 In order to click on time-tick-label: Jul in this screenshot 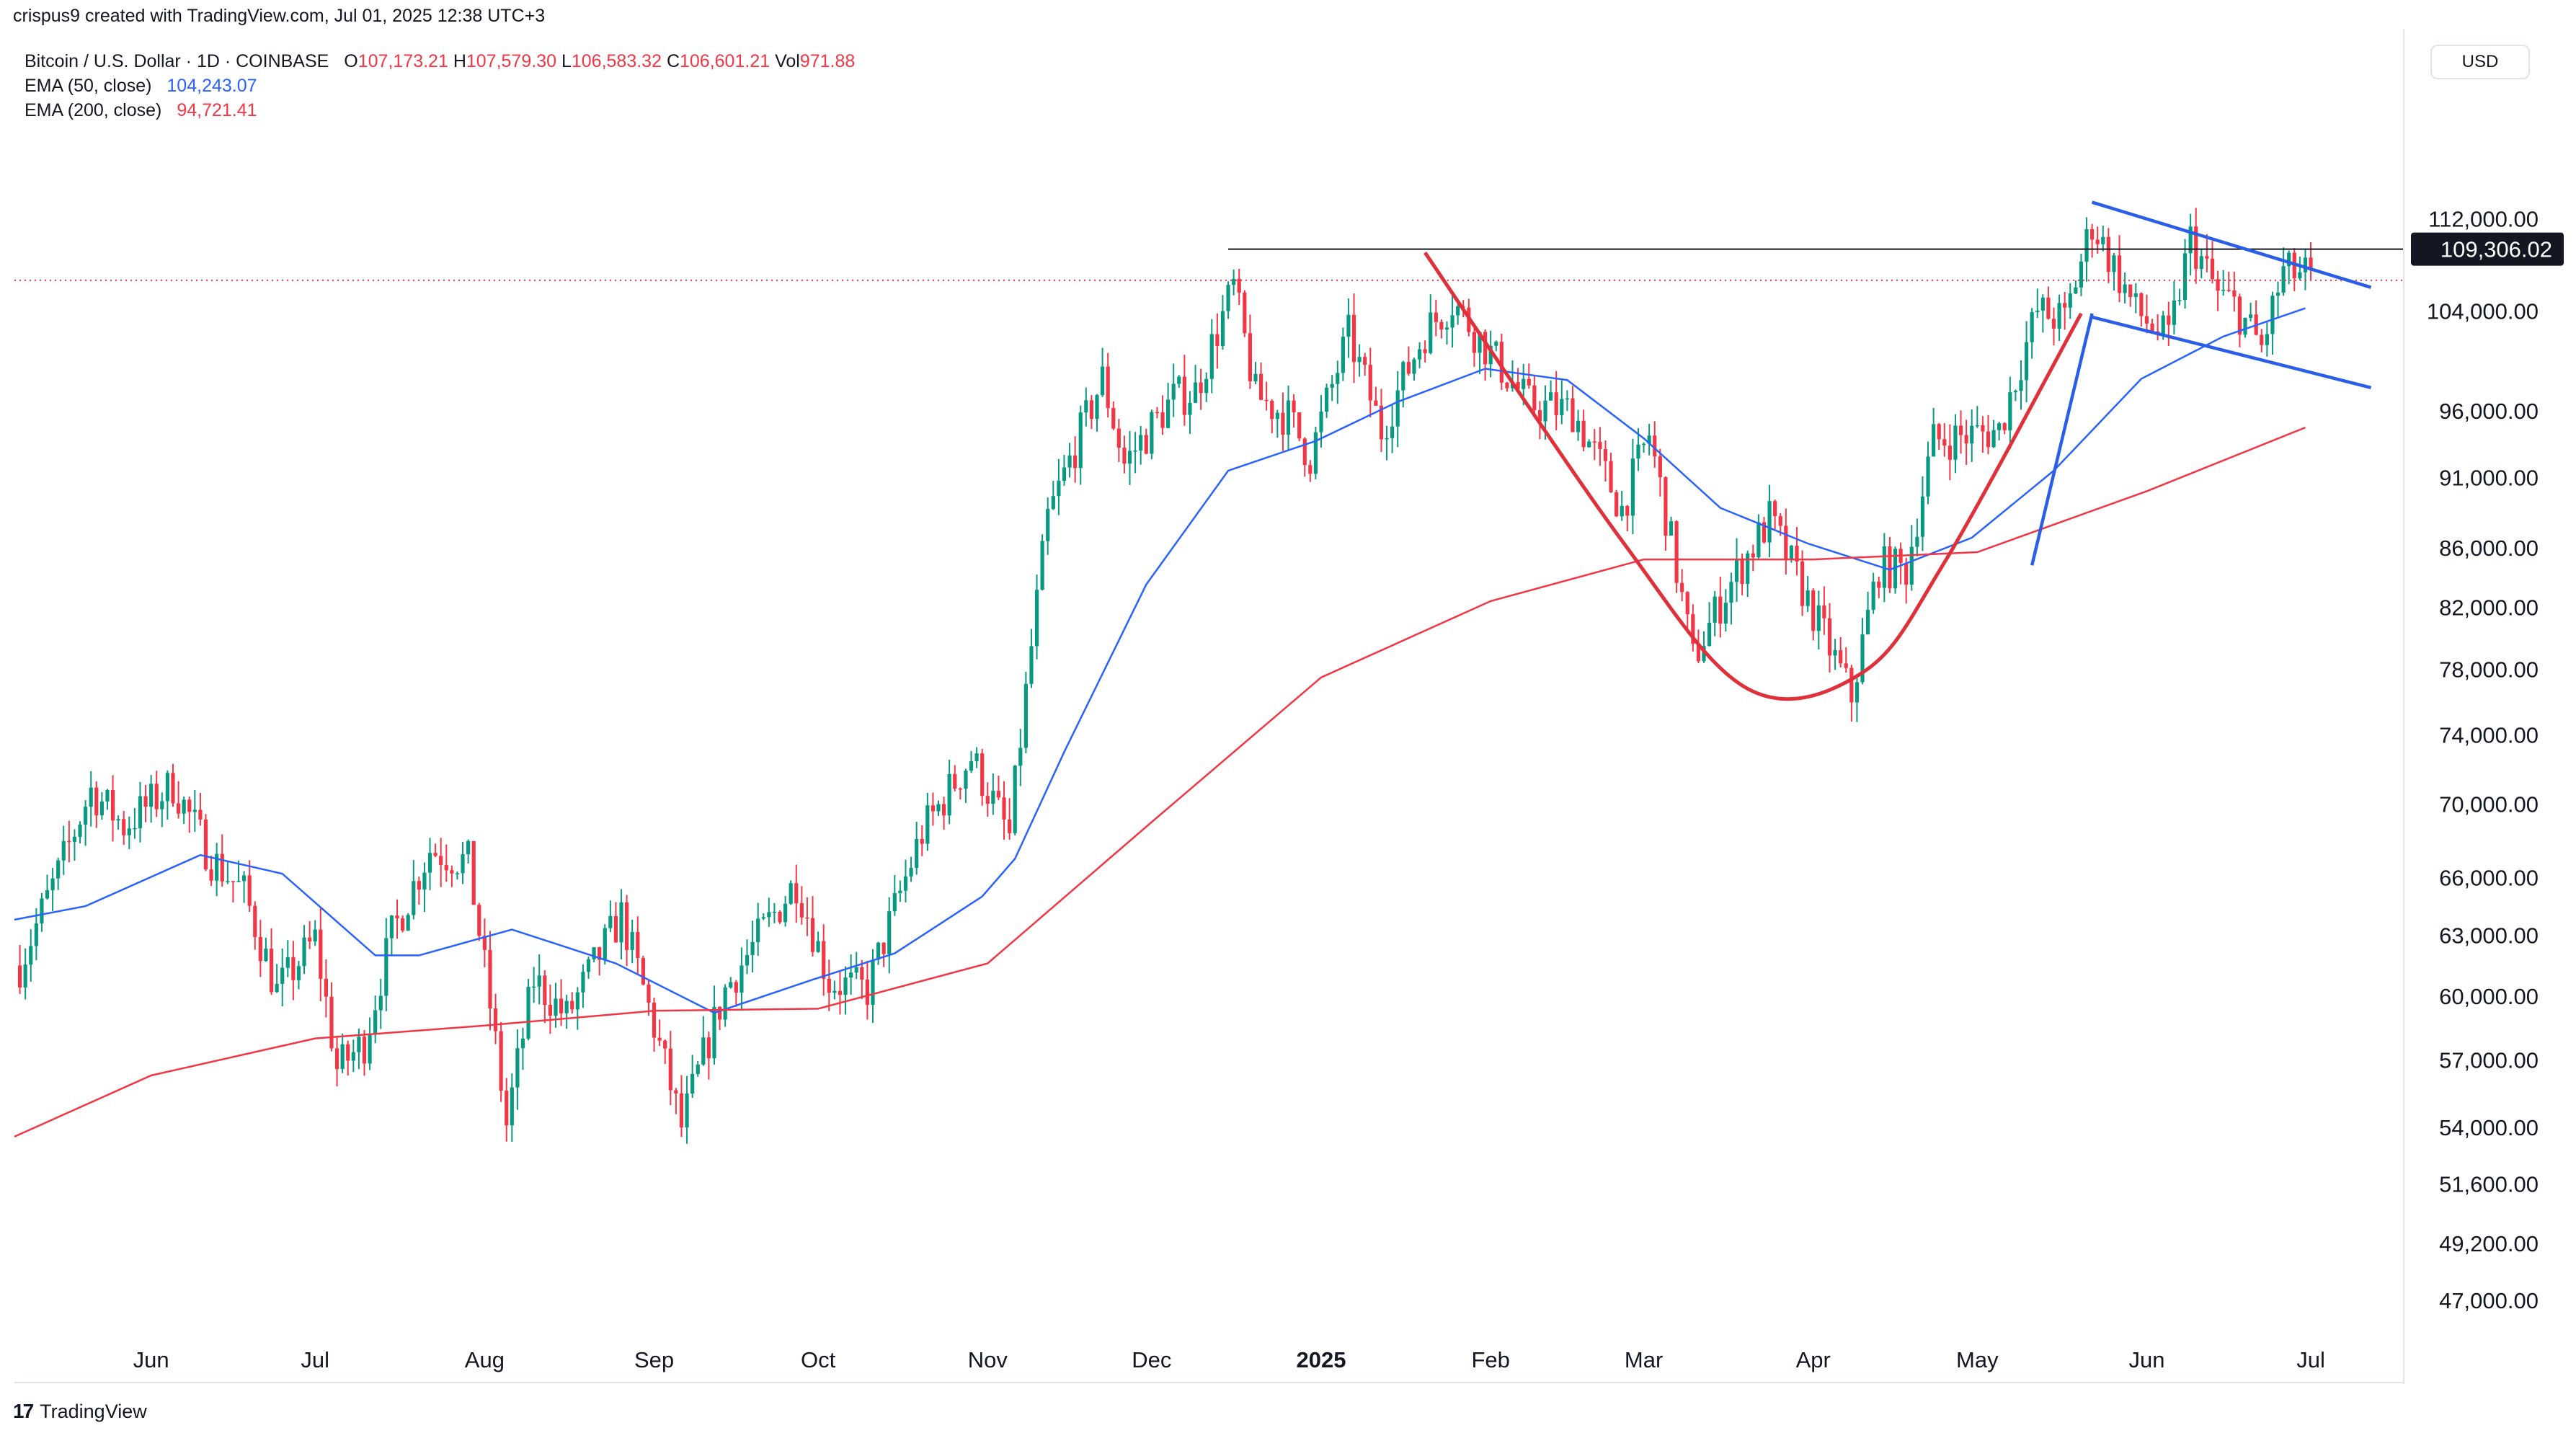, I will do `click(315, 1359)`.